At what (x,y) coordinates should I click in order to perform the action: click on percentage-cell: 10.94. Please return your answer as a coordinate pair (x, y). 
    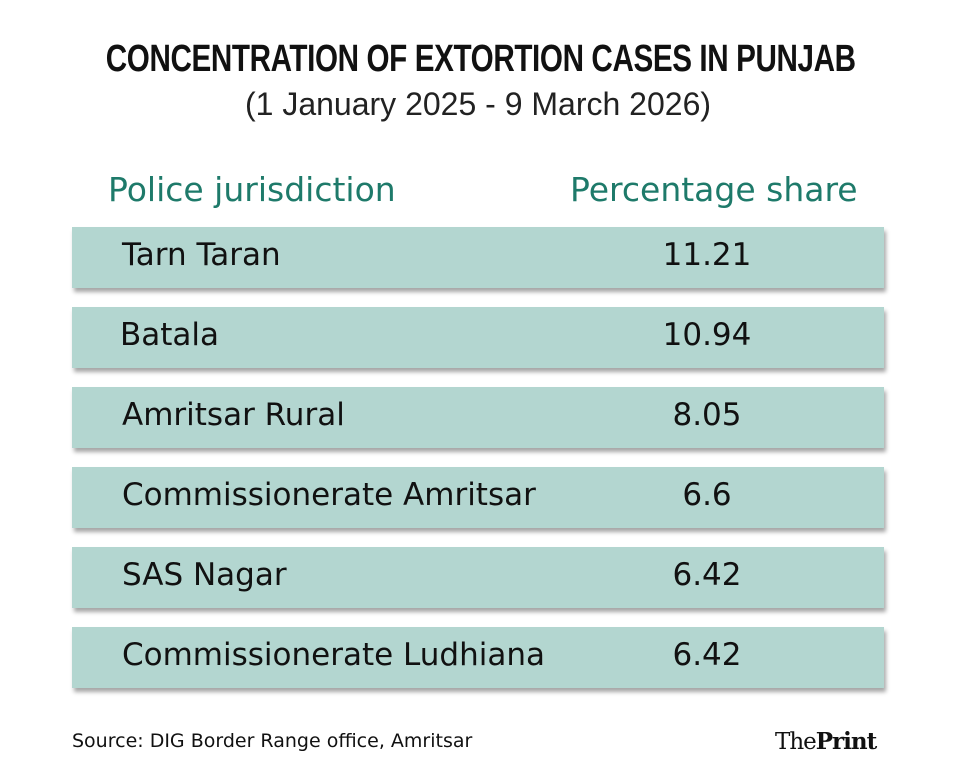
    Looking at the image, I should click on (707, 335).